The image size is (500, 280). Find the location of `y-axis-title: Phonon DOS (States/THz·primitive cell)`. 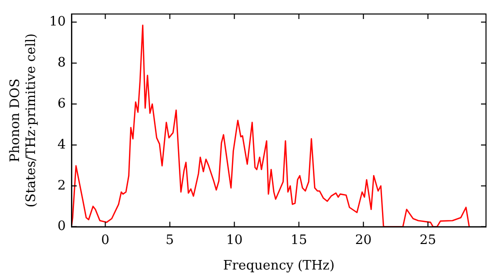

y-axis-title: Phonon DOS (States/THz·primitive cell) is located at coordinates (23, 120).